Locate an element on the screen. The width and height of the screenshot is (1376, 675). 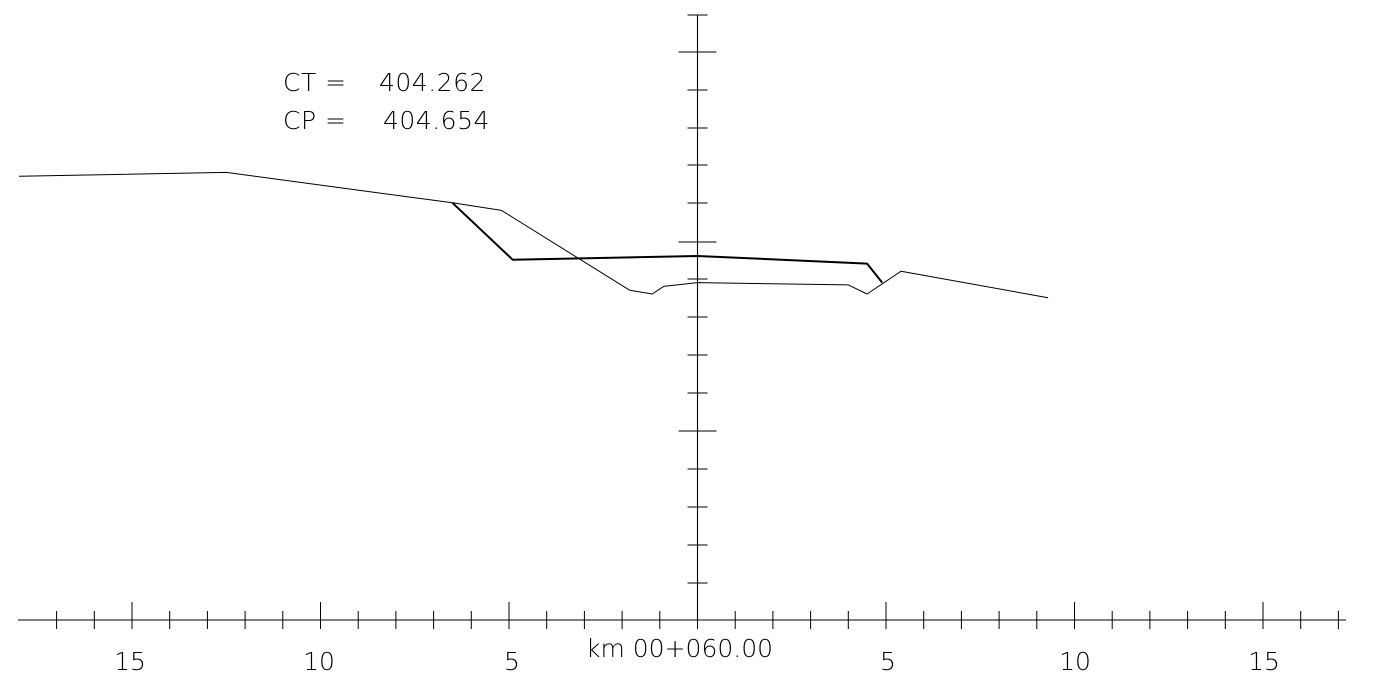
station-label: km 00+060.00 is located at coordinates (679, 648).